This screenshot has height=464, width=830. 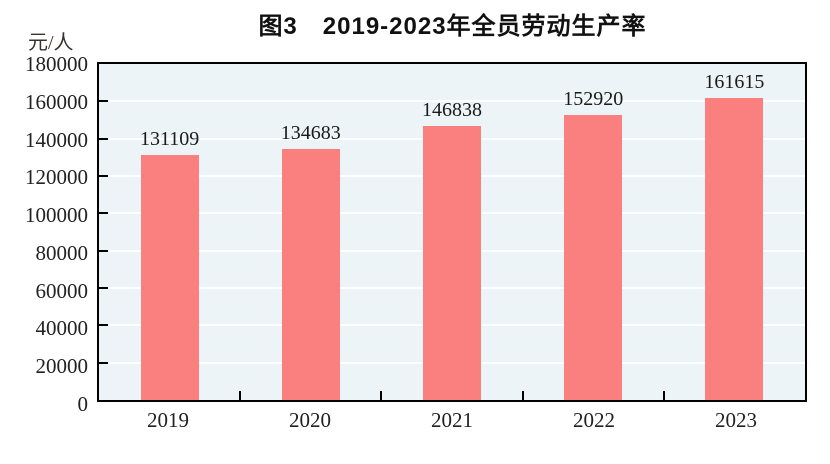 I want to click on y-tick-label: 0, so click(x=83, y=404).